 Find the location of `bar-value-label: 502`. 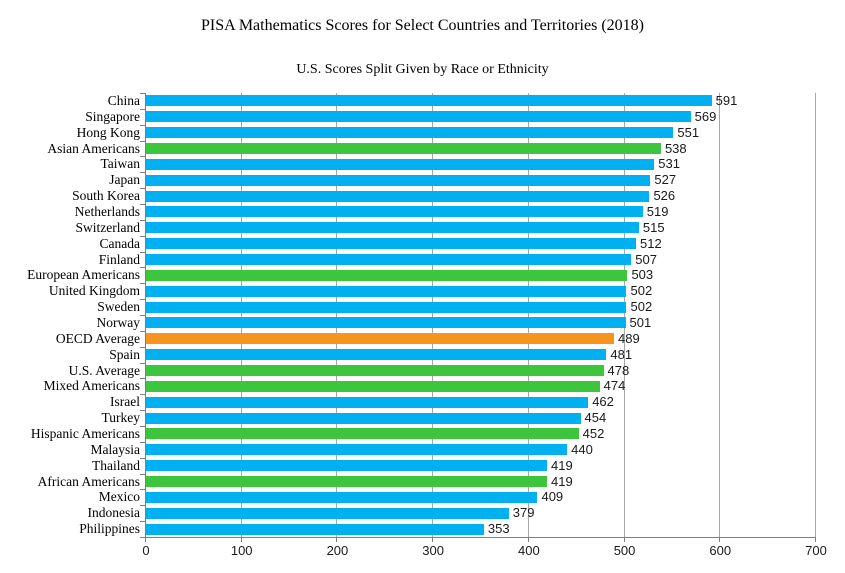

bar-value-label: 502 is located at coordinates (641, 307).